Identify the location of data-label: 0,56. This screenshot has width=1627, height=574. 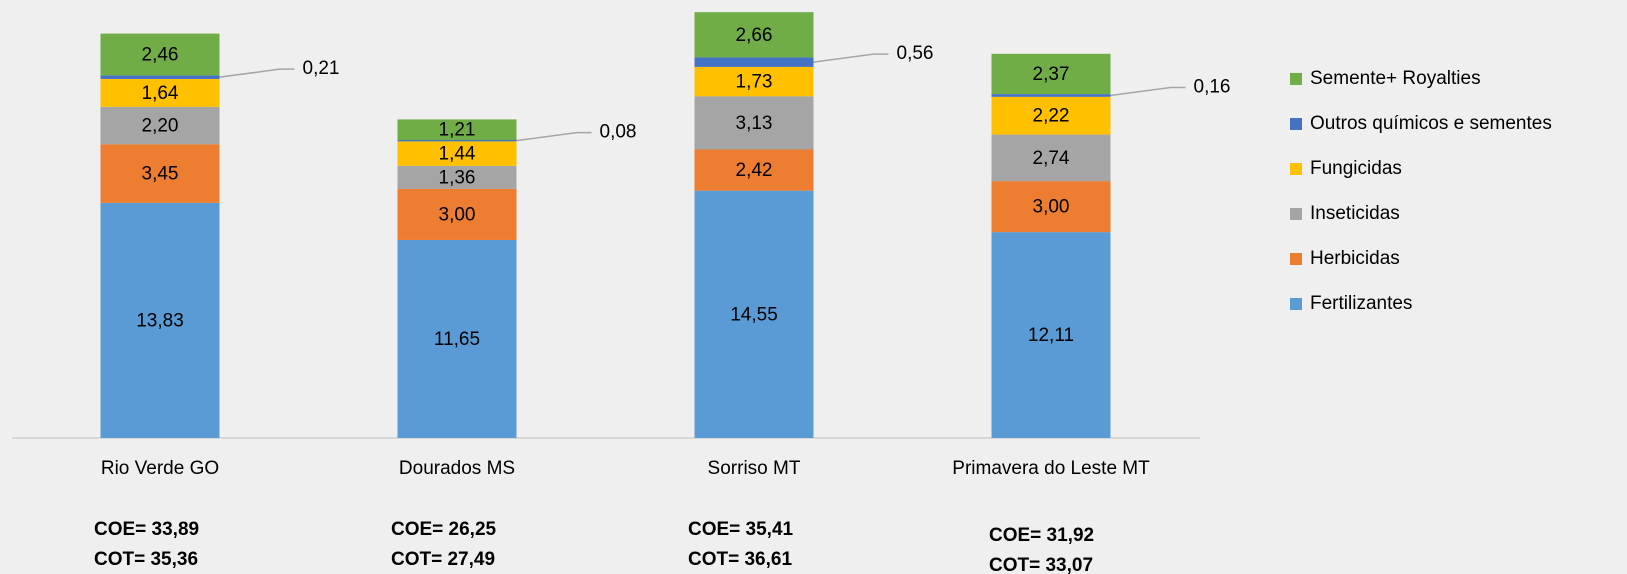
(915, 53).